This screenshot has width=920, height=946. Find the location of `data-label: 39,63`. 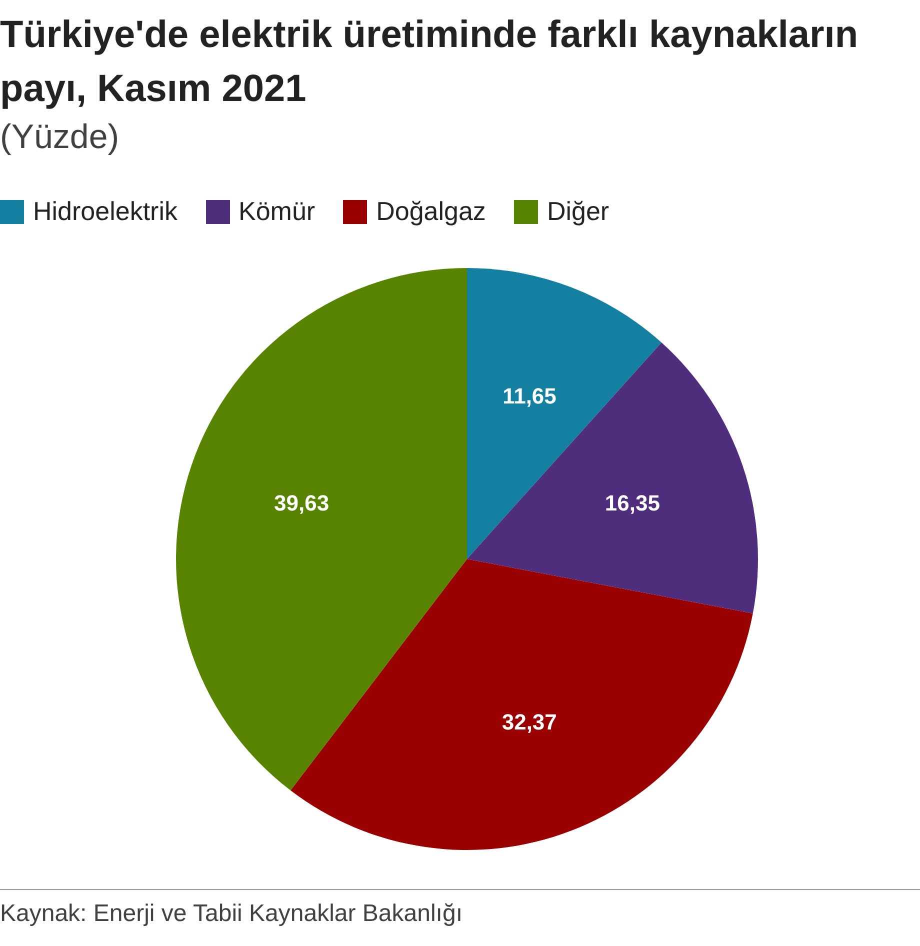

data-label: 39,63 is located at coordinates (302, 503).